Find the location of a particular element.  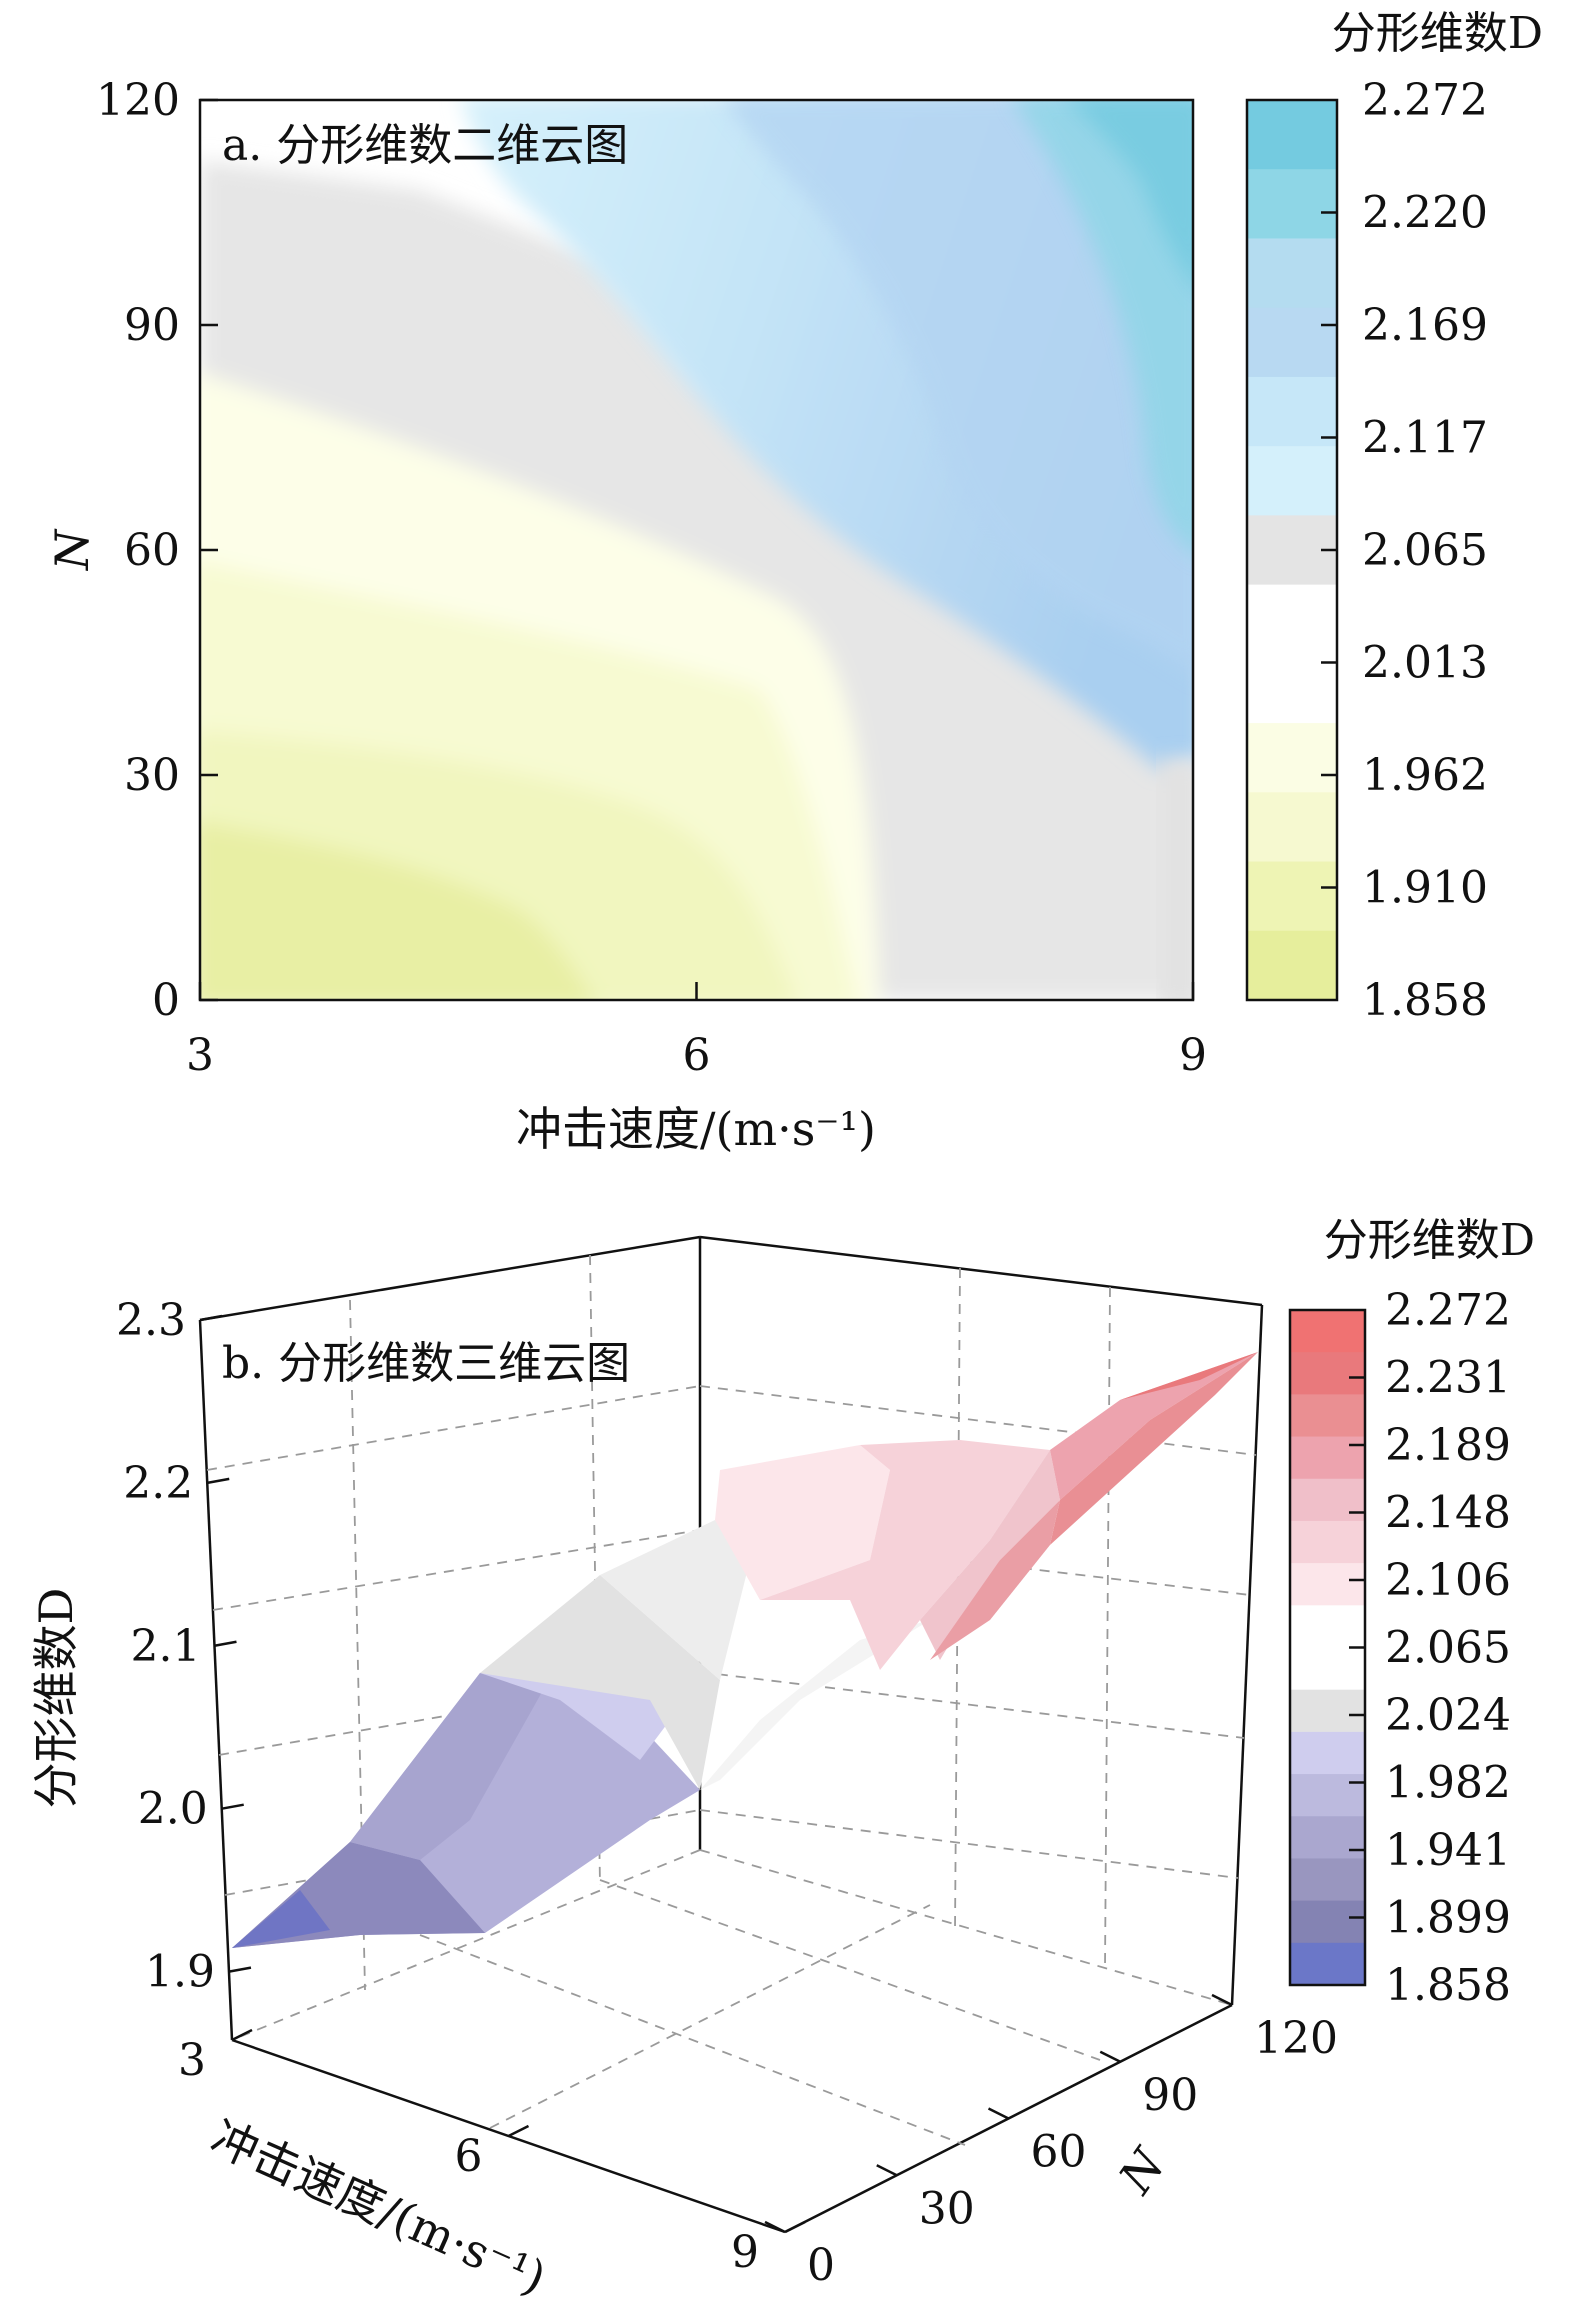

heatmap-y-tick-label: 90 is located at coordinates (152, 325).